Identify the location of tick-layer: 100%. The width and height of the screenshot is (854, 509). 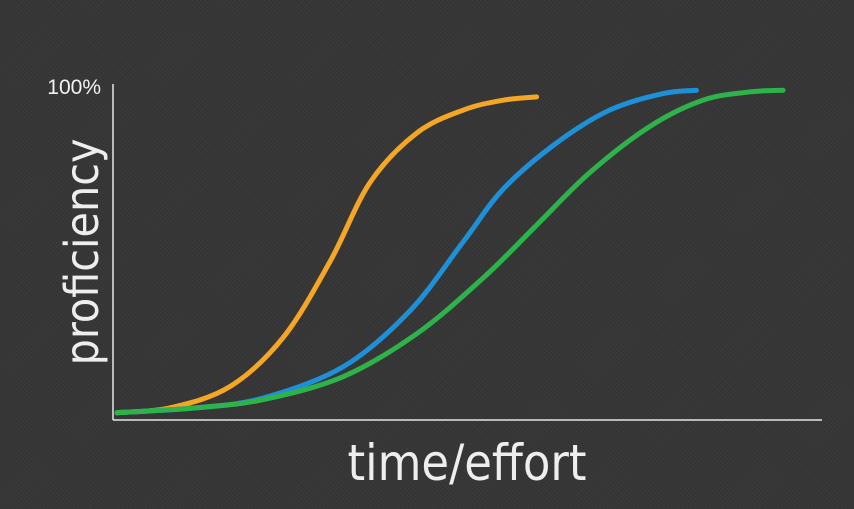
(74, 87).